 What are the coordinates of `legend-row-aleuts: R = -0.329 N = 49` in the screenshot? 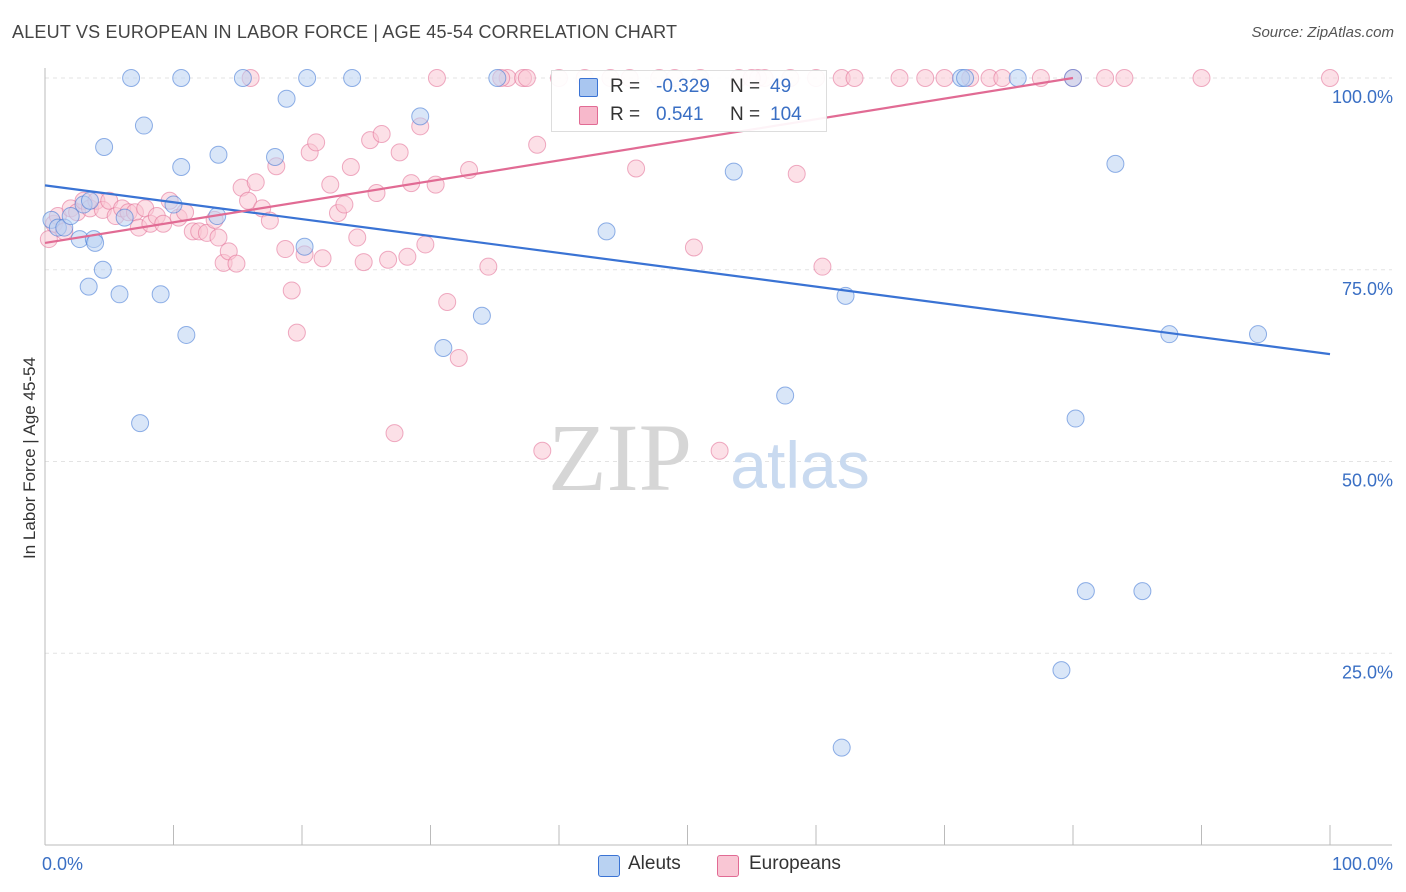 It's located at (689, 87).